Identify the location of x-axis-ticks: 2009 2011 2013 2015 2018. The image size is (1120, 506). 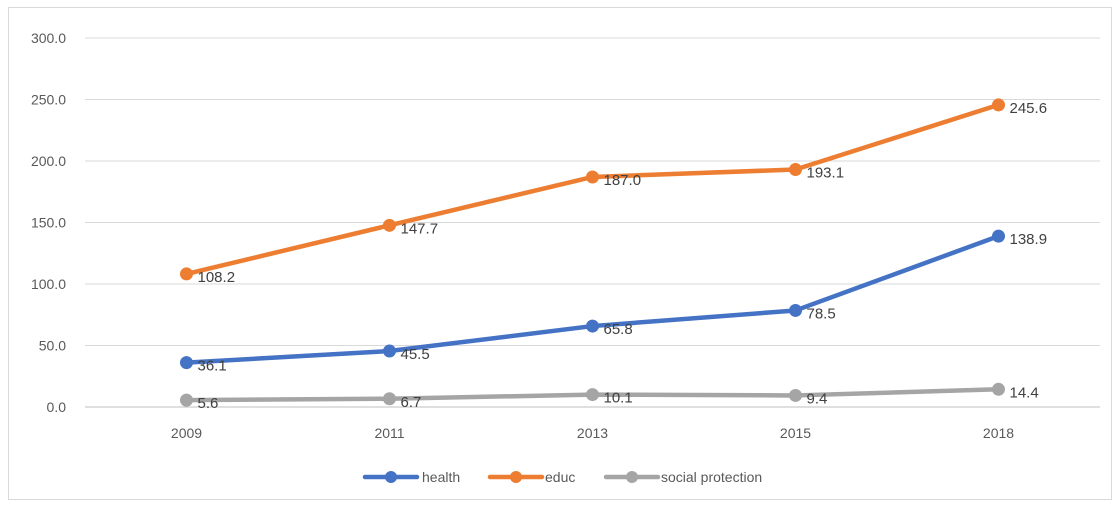
(592, 433).